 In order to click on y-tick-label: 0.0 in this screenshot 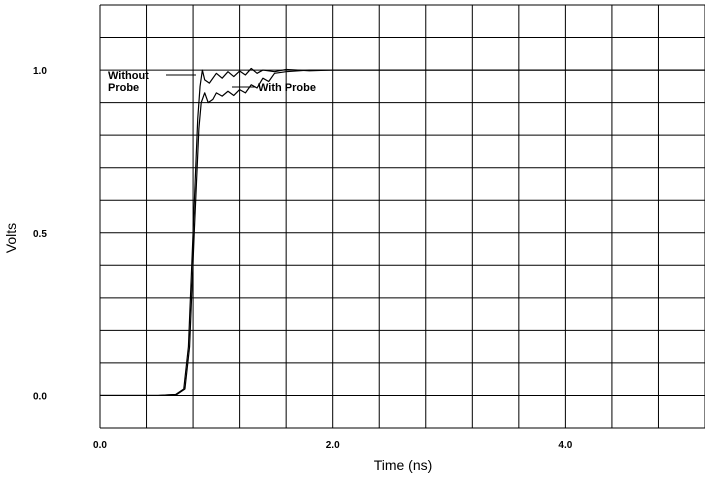, I will do `click(40, 396)`.